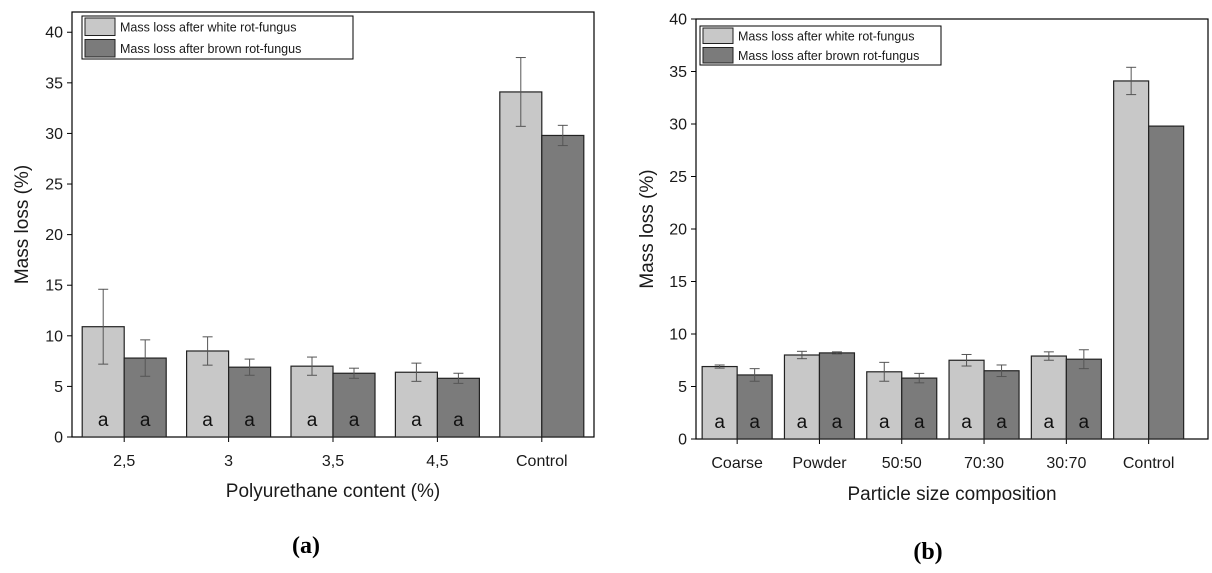  What do you see at coordinates (228, 461) in the screenshot?
I see `x-tick-label: 3` at bounding box center [228, 461].